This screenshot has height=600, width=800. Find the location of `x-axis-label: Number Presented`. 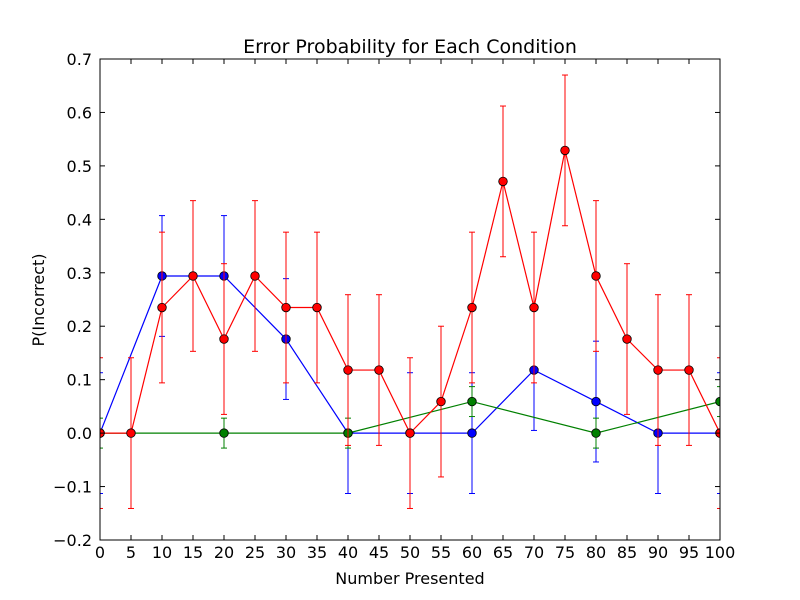

x-axis-label: Number Presented is located at coordinates (409, 578).